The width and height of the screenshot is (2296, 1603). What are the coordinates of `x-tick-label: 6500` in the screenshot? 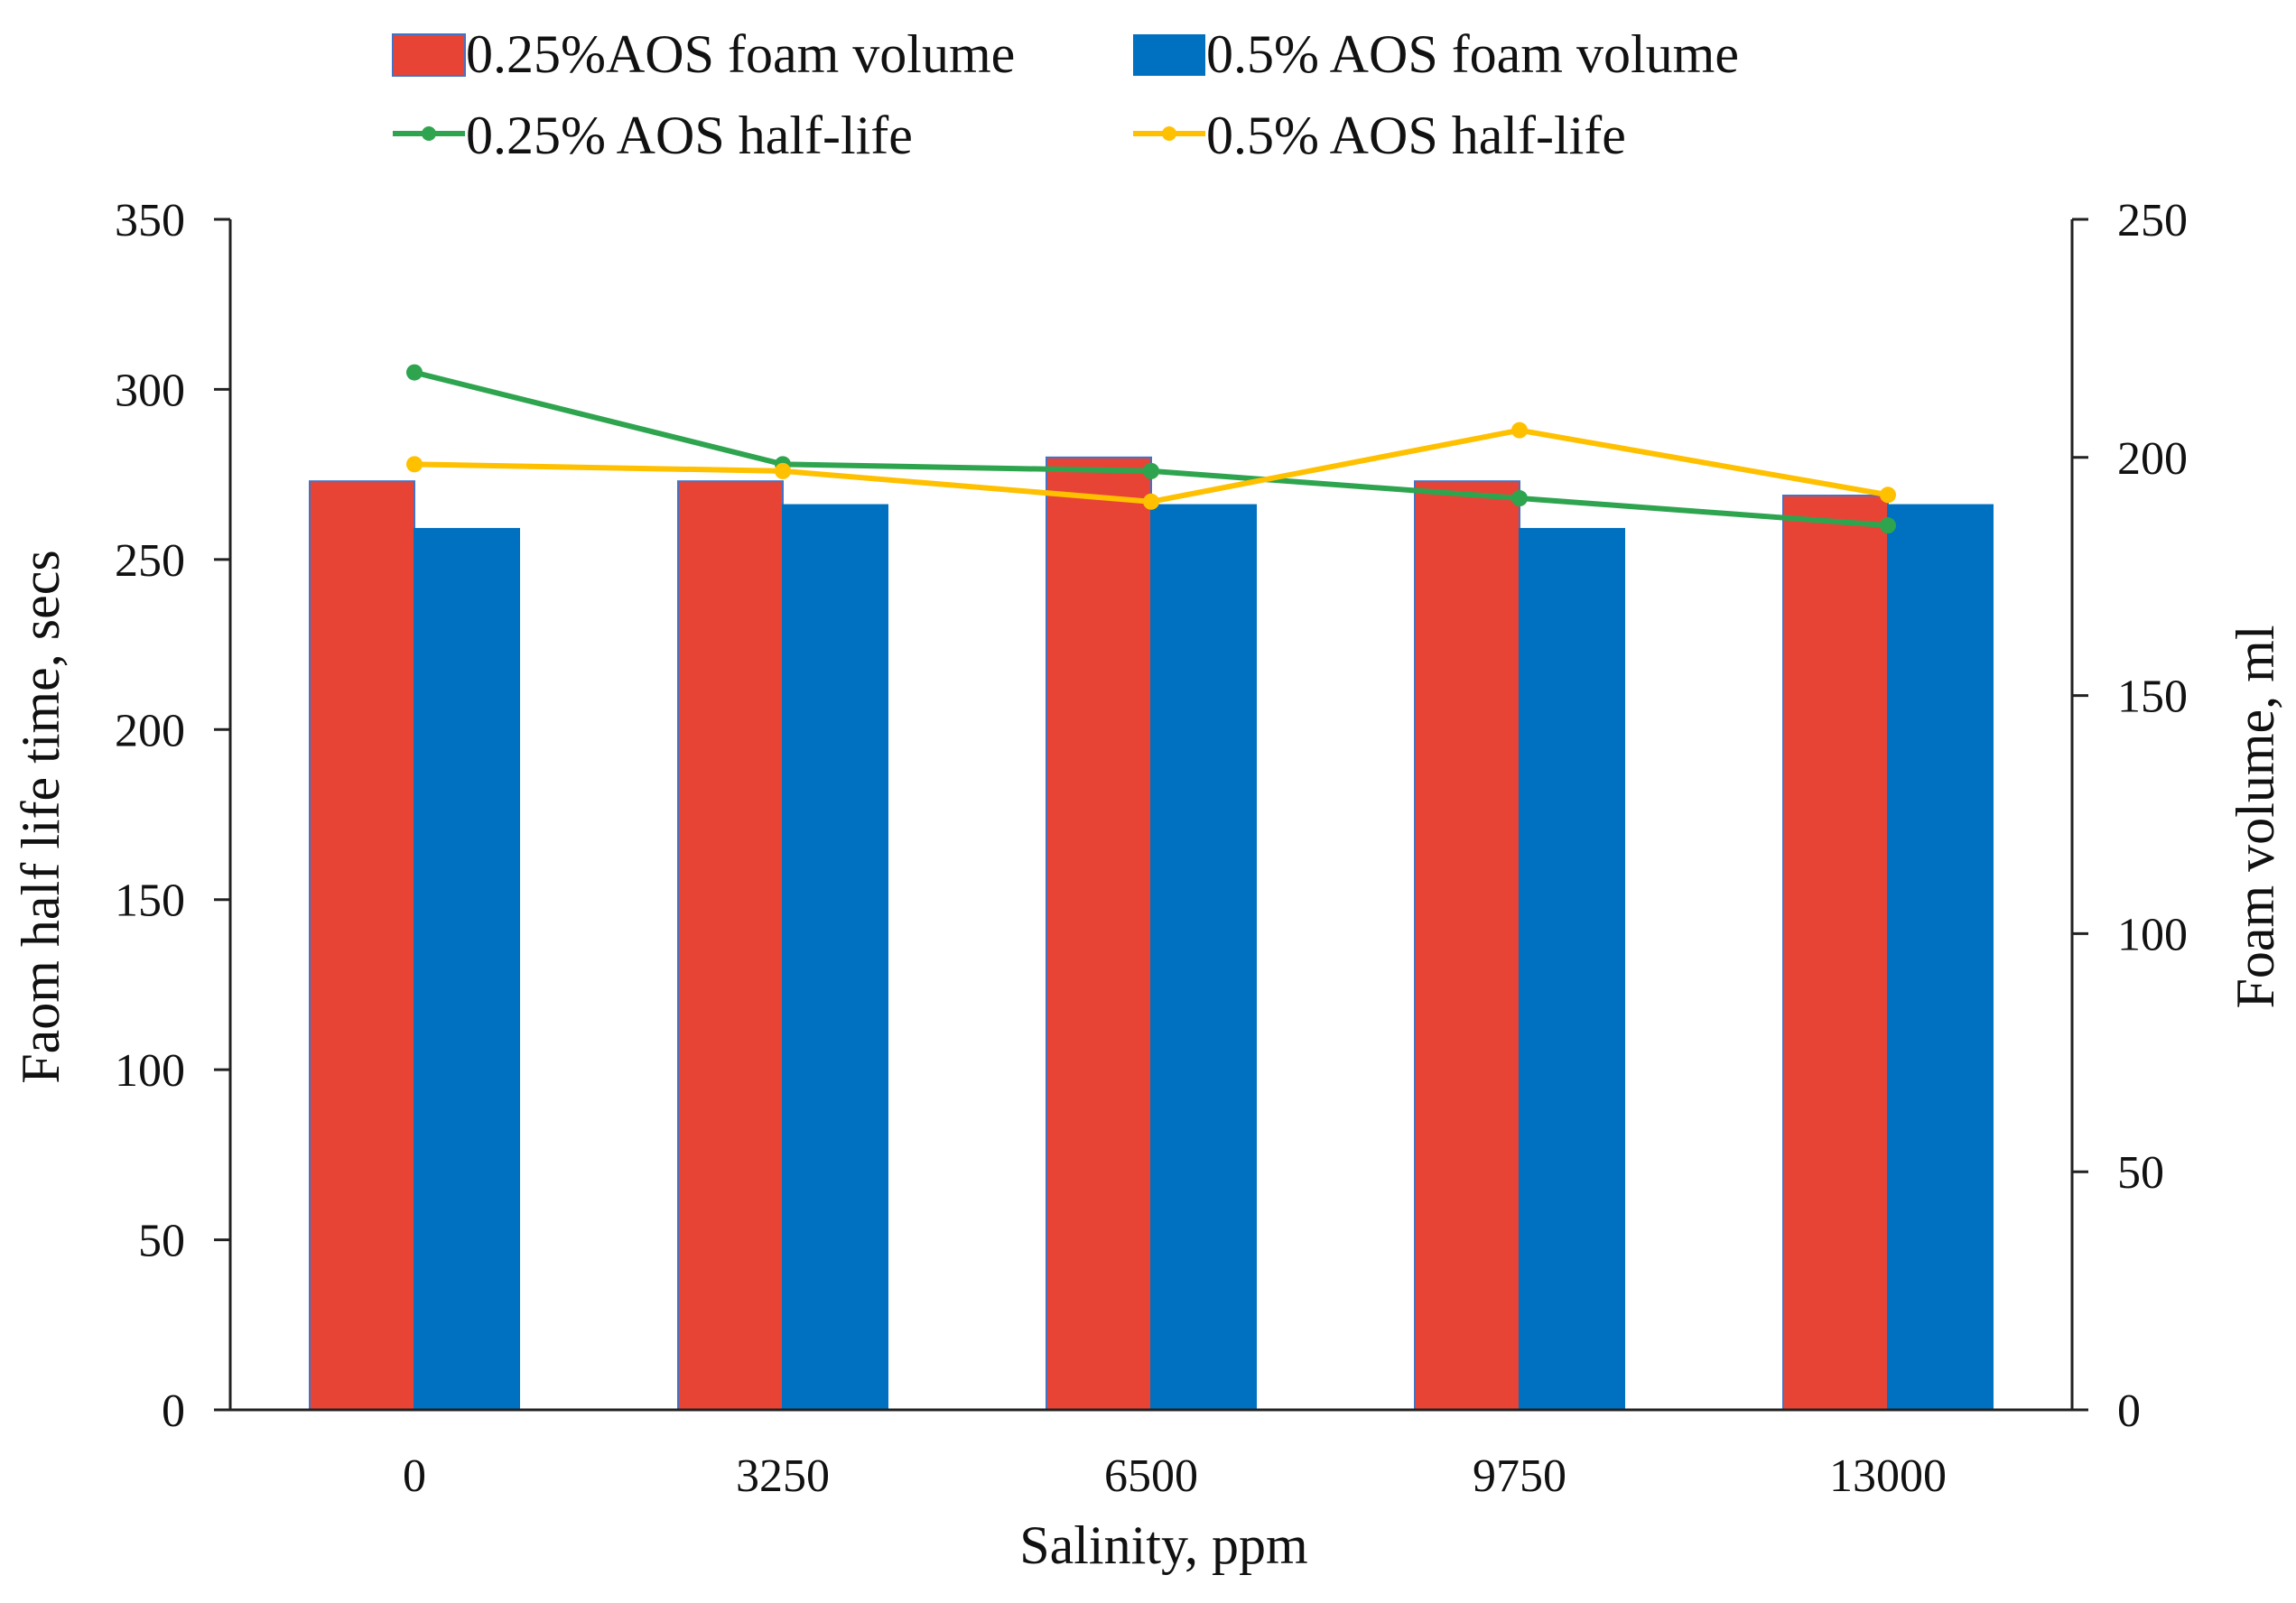 It's located at (1151, 1476).